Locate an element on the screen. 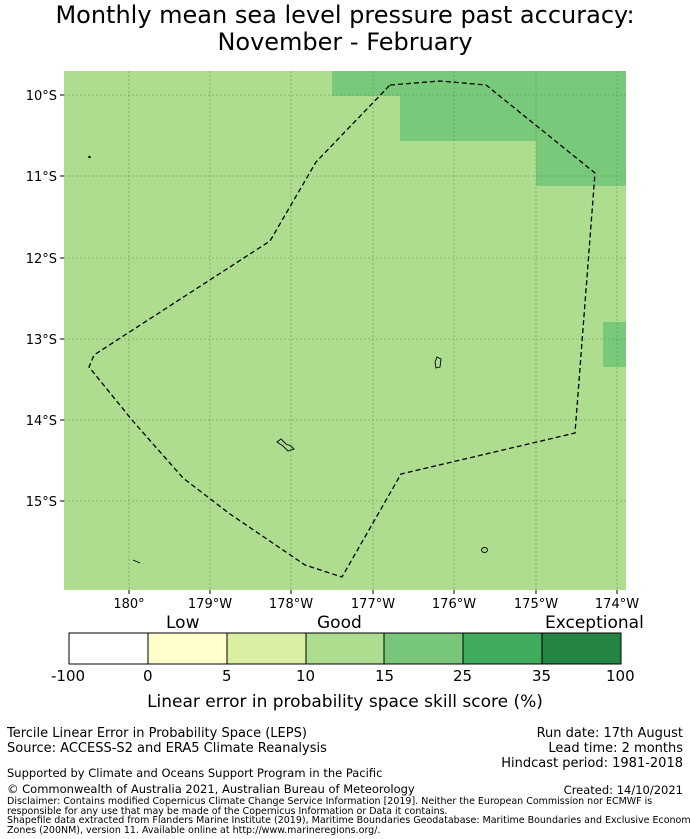 The image size is (690, 839). island-southwest is located at coordinates (136, 561).